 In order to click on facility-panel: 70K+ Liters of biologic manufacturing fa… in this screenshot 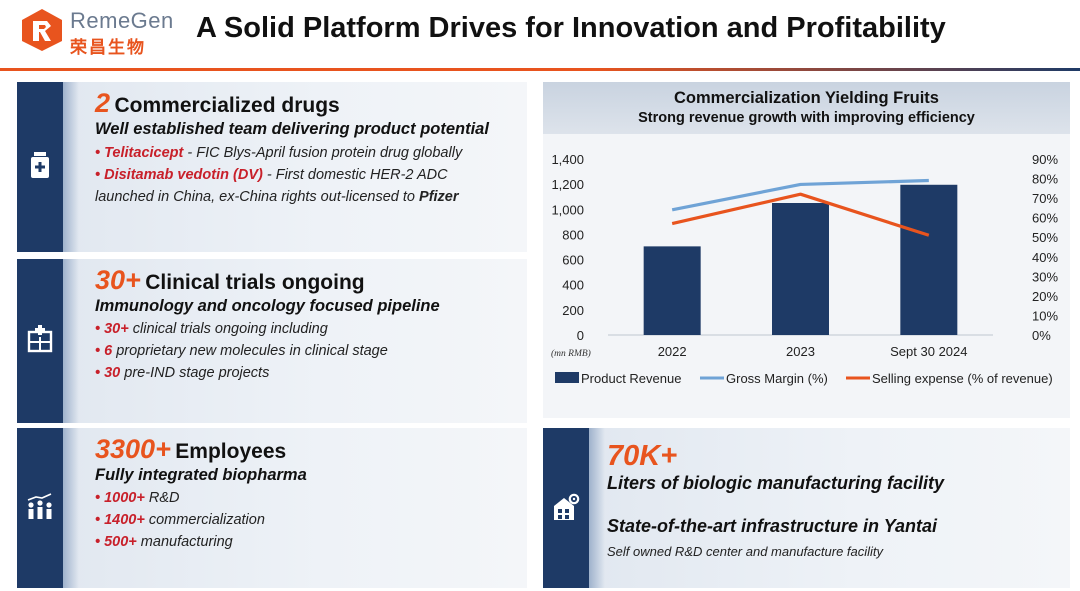, I will do `click(806, 508)`.